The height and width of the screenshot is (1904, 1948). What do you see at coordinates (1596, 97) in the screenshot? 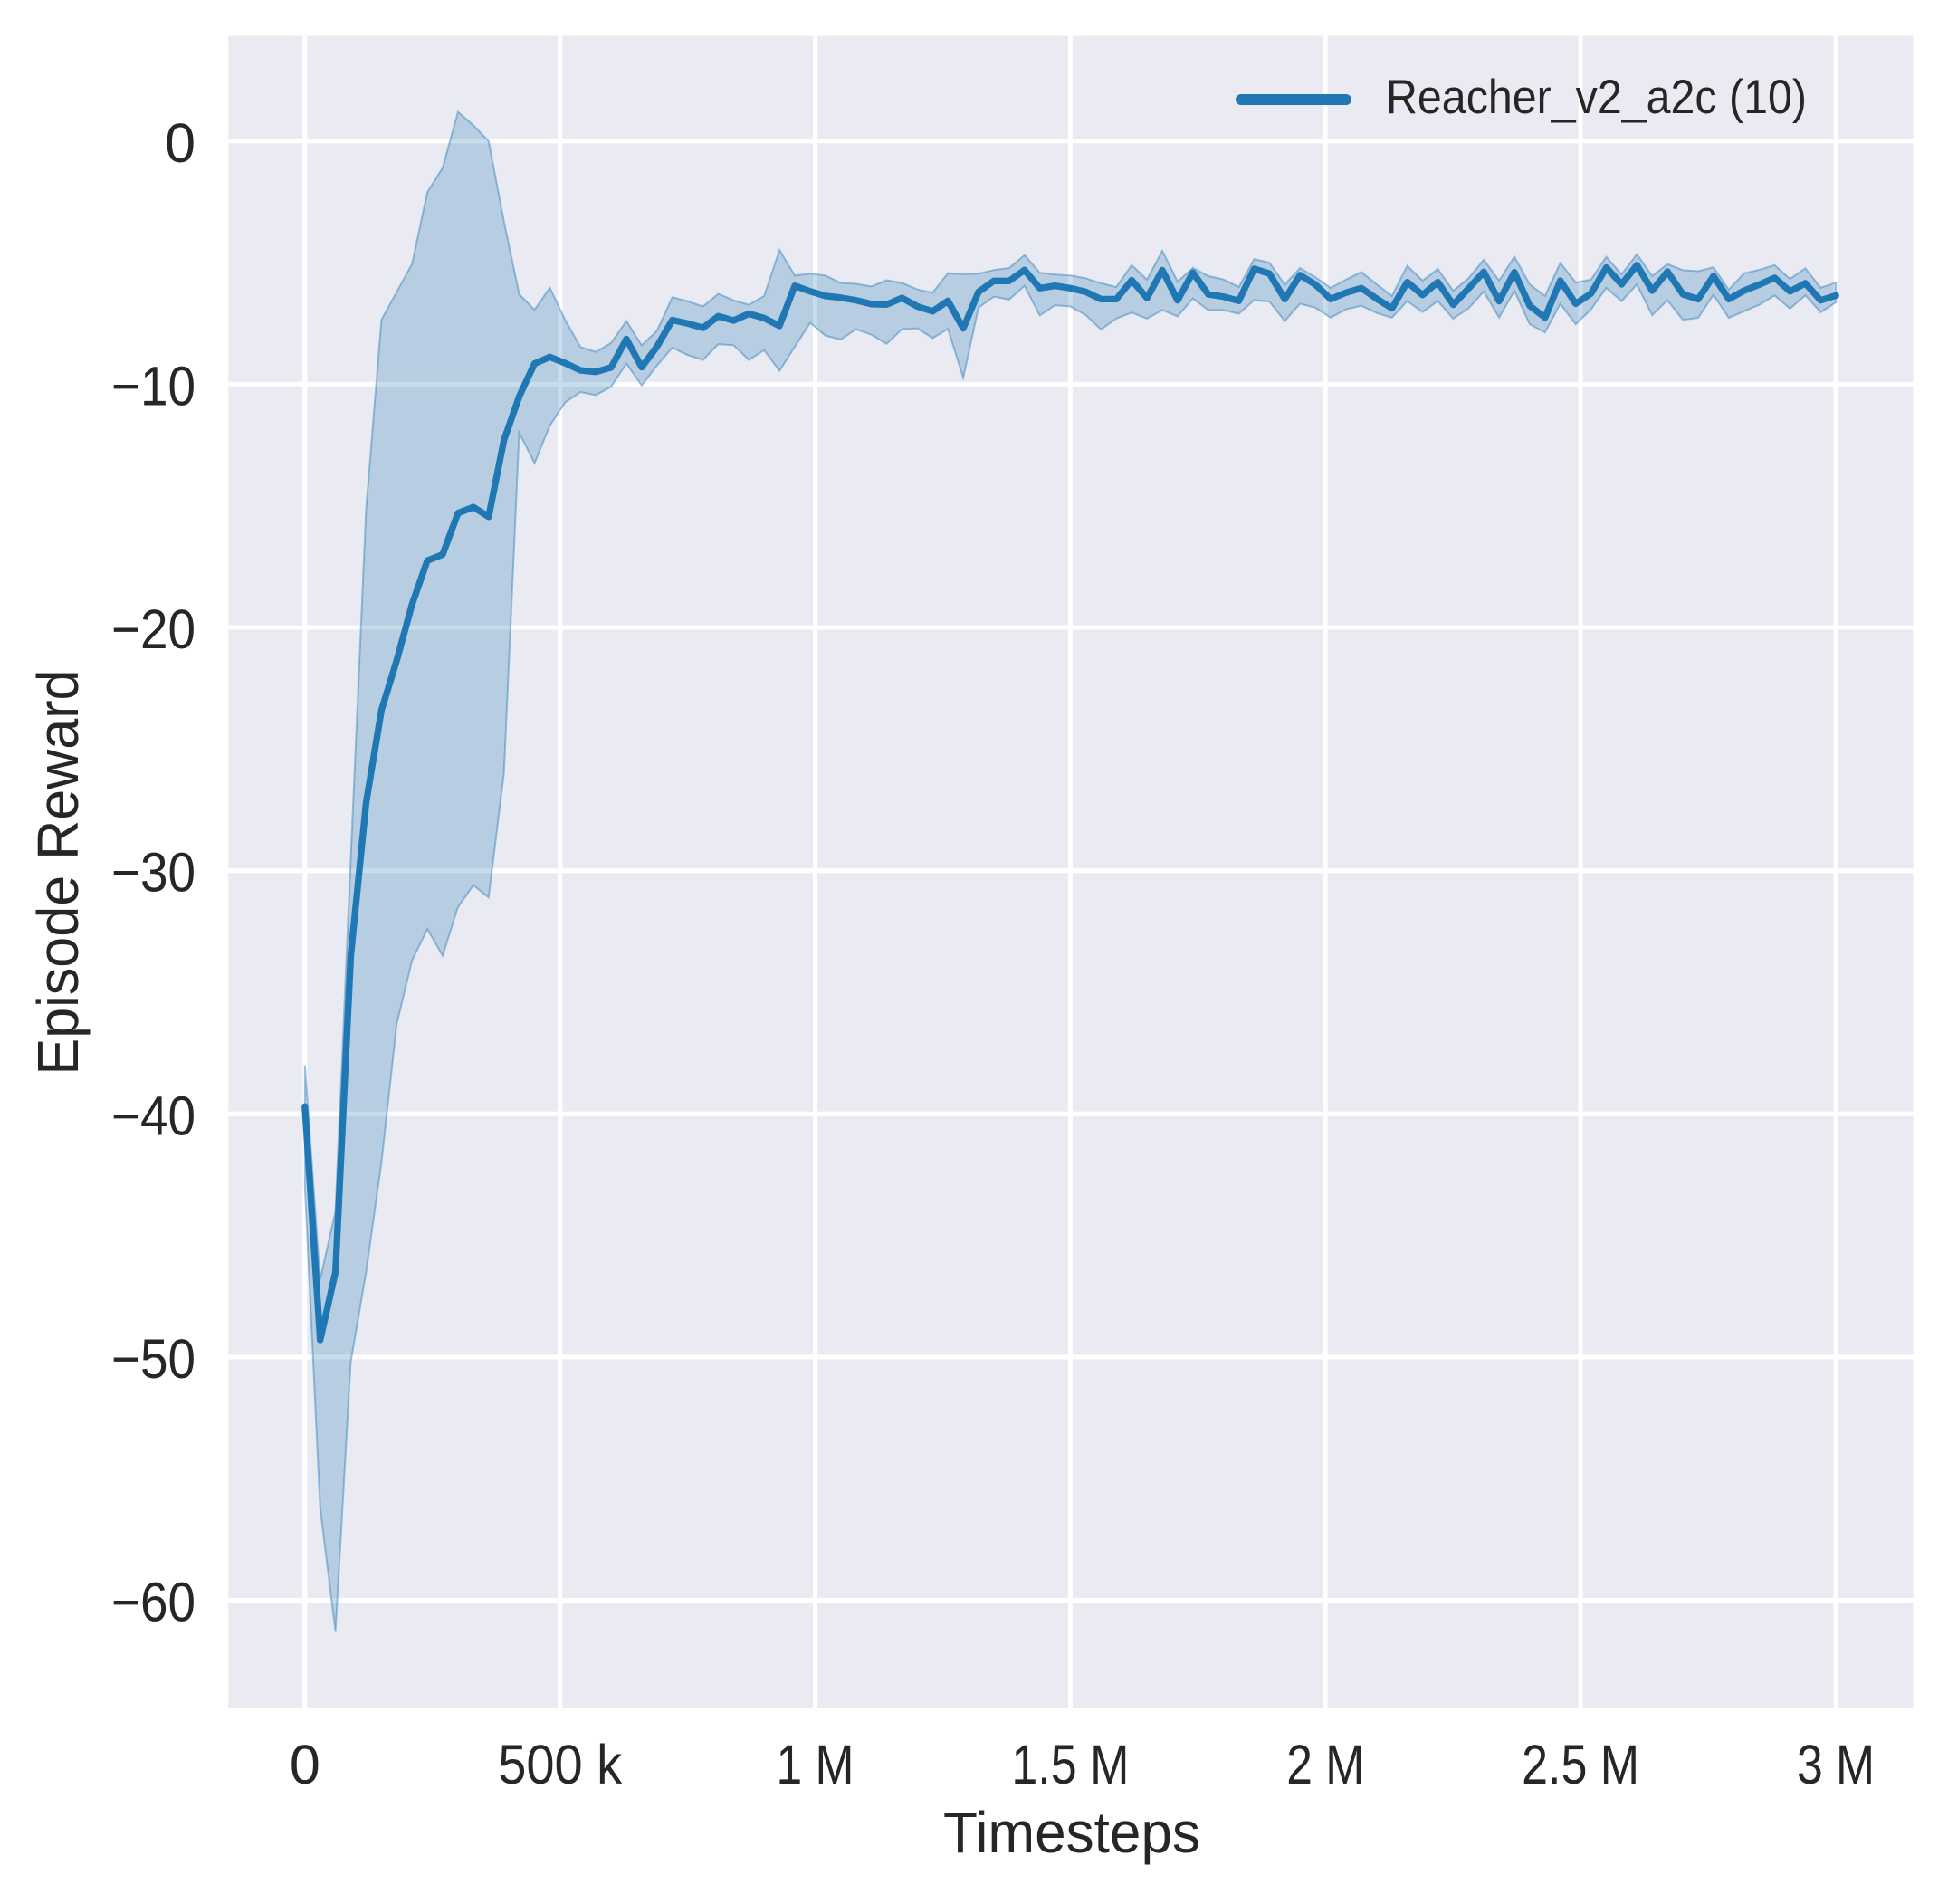
I see `svg-text: Reacher_v2_a2c (10)` at bounding box center [1596, 97].